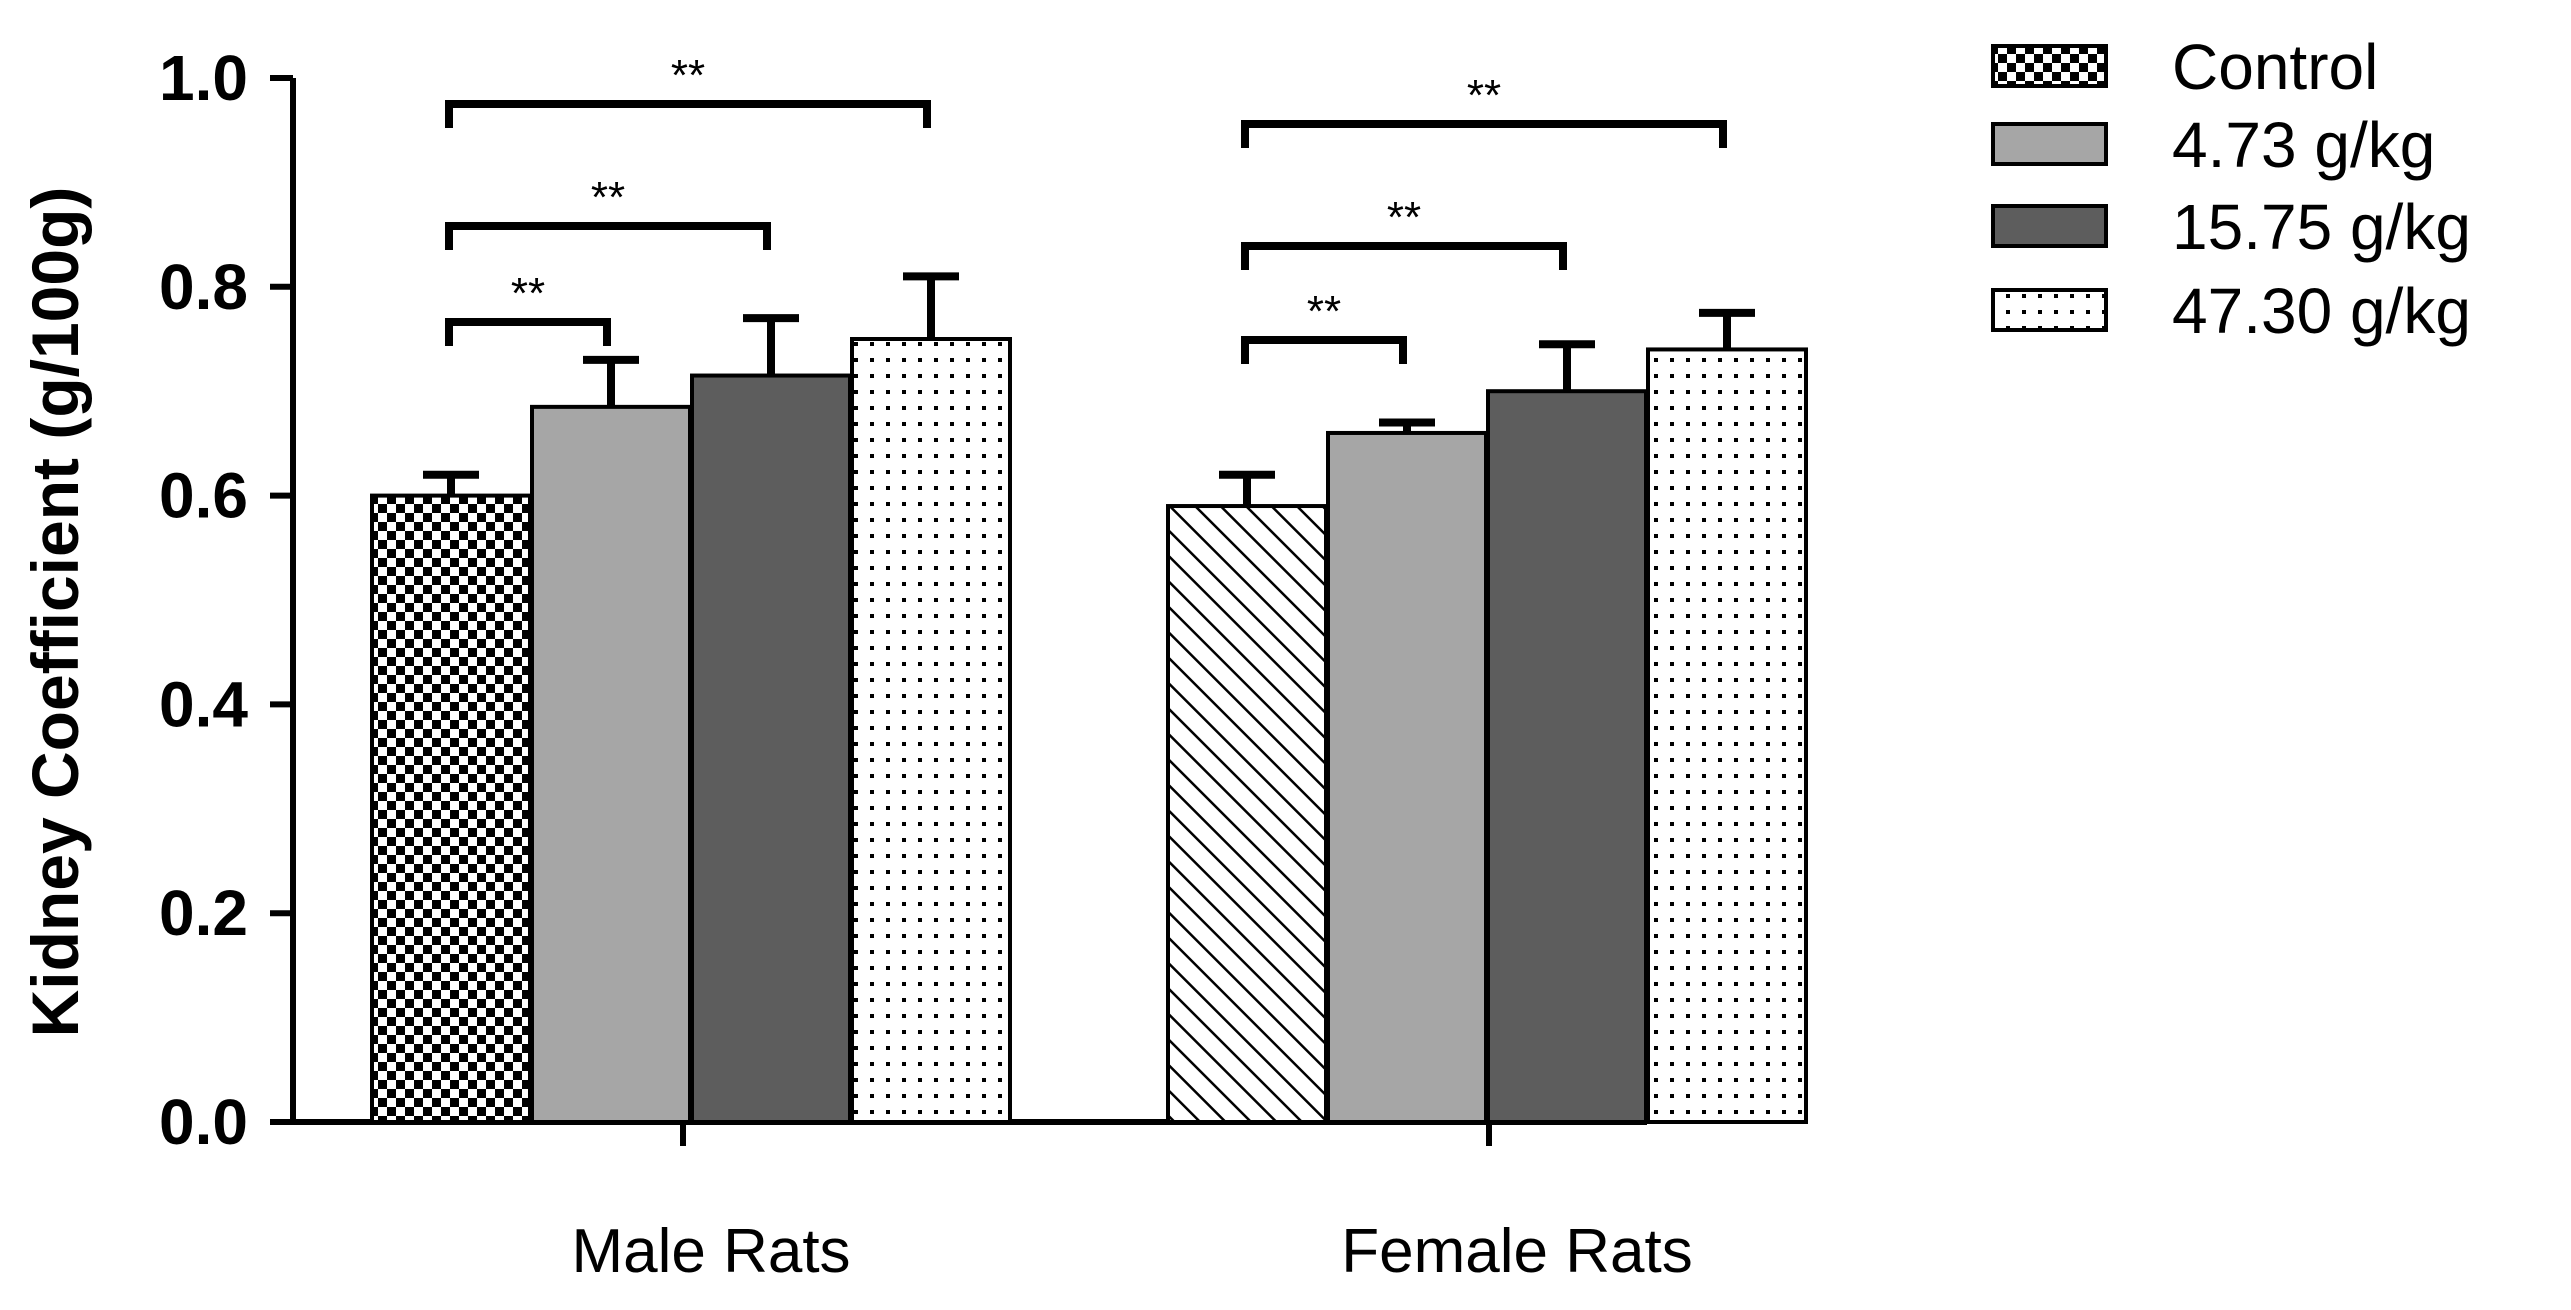  I want to click on y-tick-label: 0.2, so click(203, 913).